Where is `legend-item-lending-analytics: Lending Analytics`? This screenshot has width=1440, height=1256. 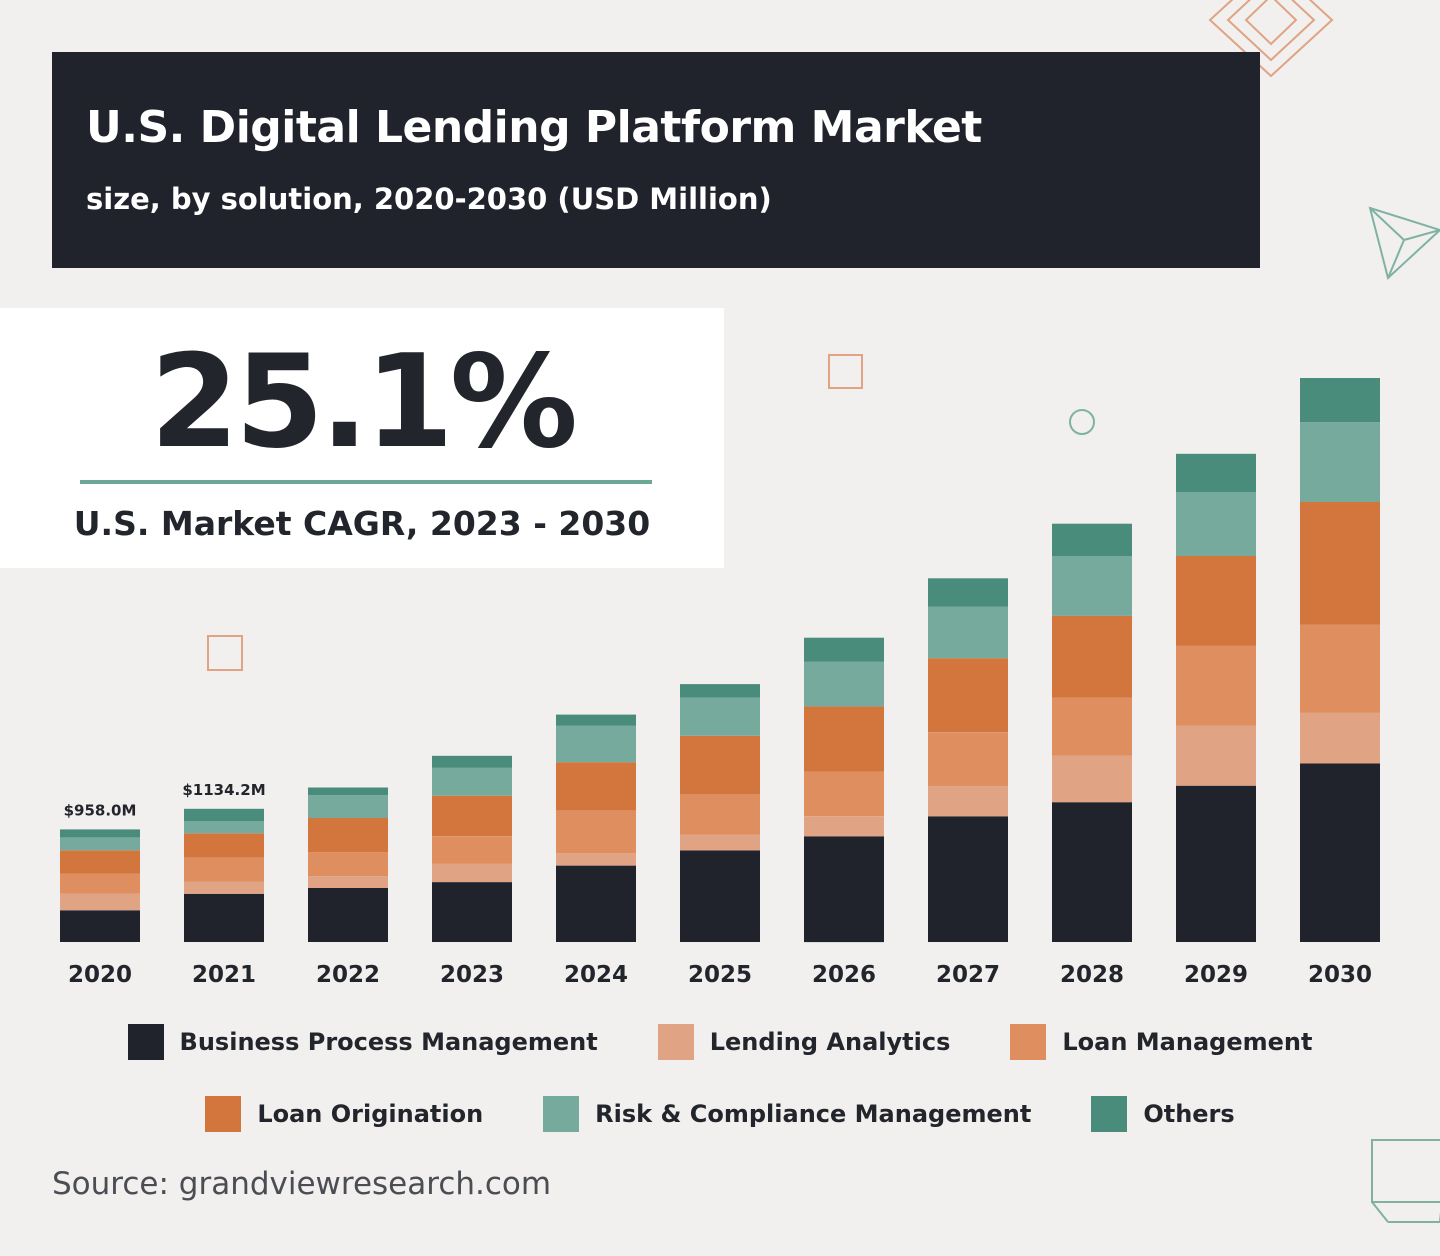 legend-item-lending-analytics: Lending Analytics is located at coordinates (804, 1042).